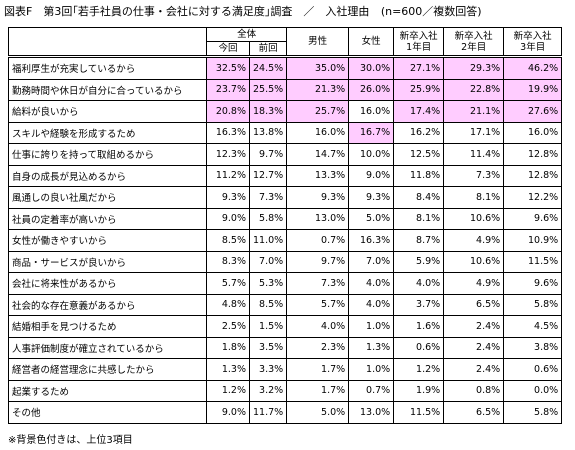 The height and width of the screenshot is (450, 575). What do you see at coordinates (268, 89) in the screenshot?
I see `value-cell: 25.5%` at bounding box center [268, 89].